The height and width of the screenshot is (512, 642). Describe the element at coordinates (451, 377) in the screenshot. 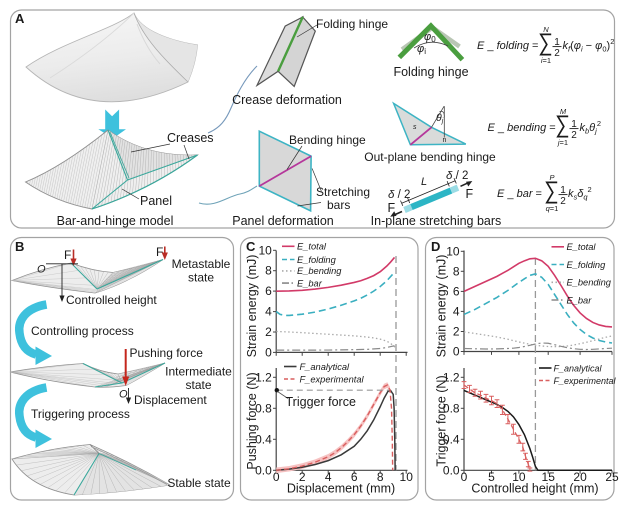

I see `svg-text: 1.2` at that location.